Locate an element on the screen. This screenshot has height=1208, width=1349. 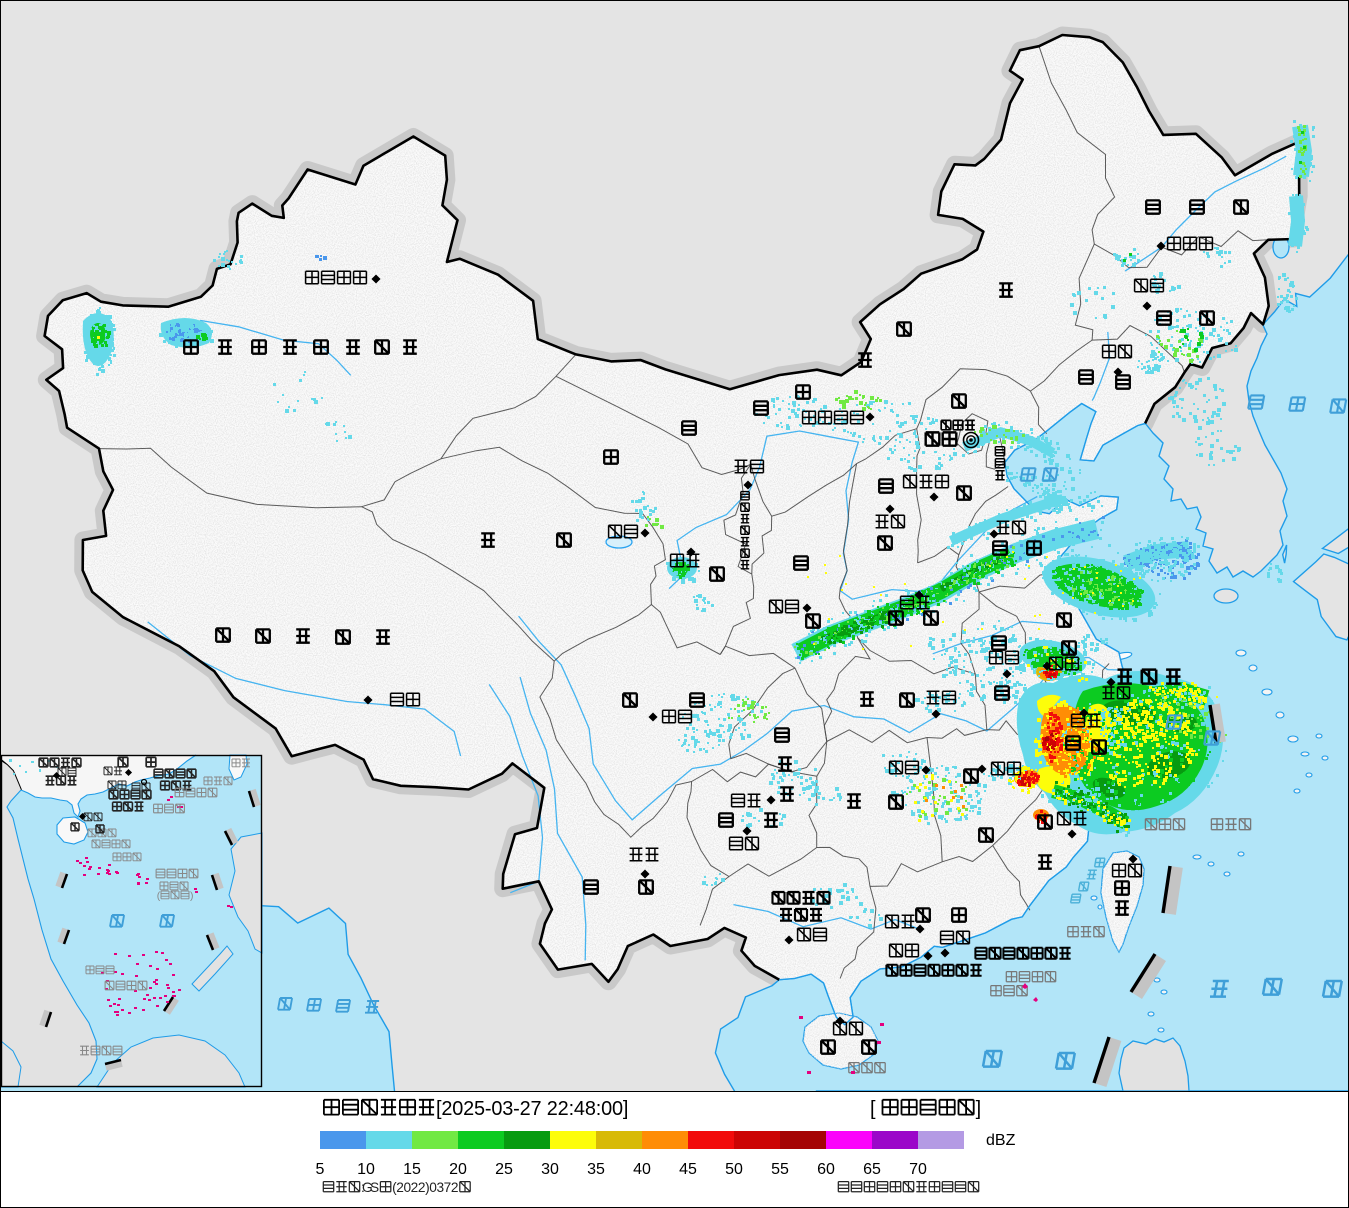
svg-text: (2022)0372 is located at coordinates (425, 1187).